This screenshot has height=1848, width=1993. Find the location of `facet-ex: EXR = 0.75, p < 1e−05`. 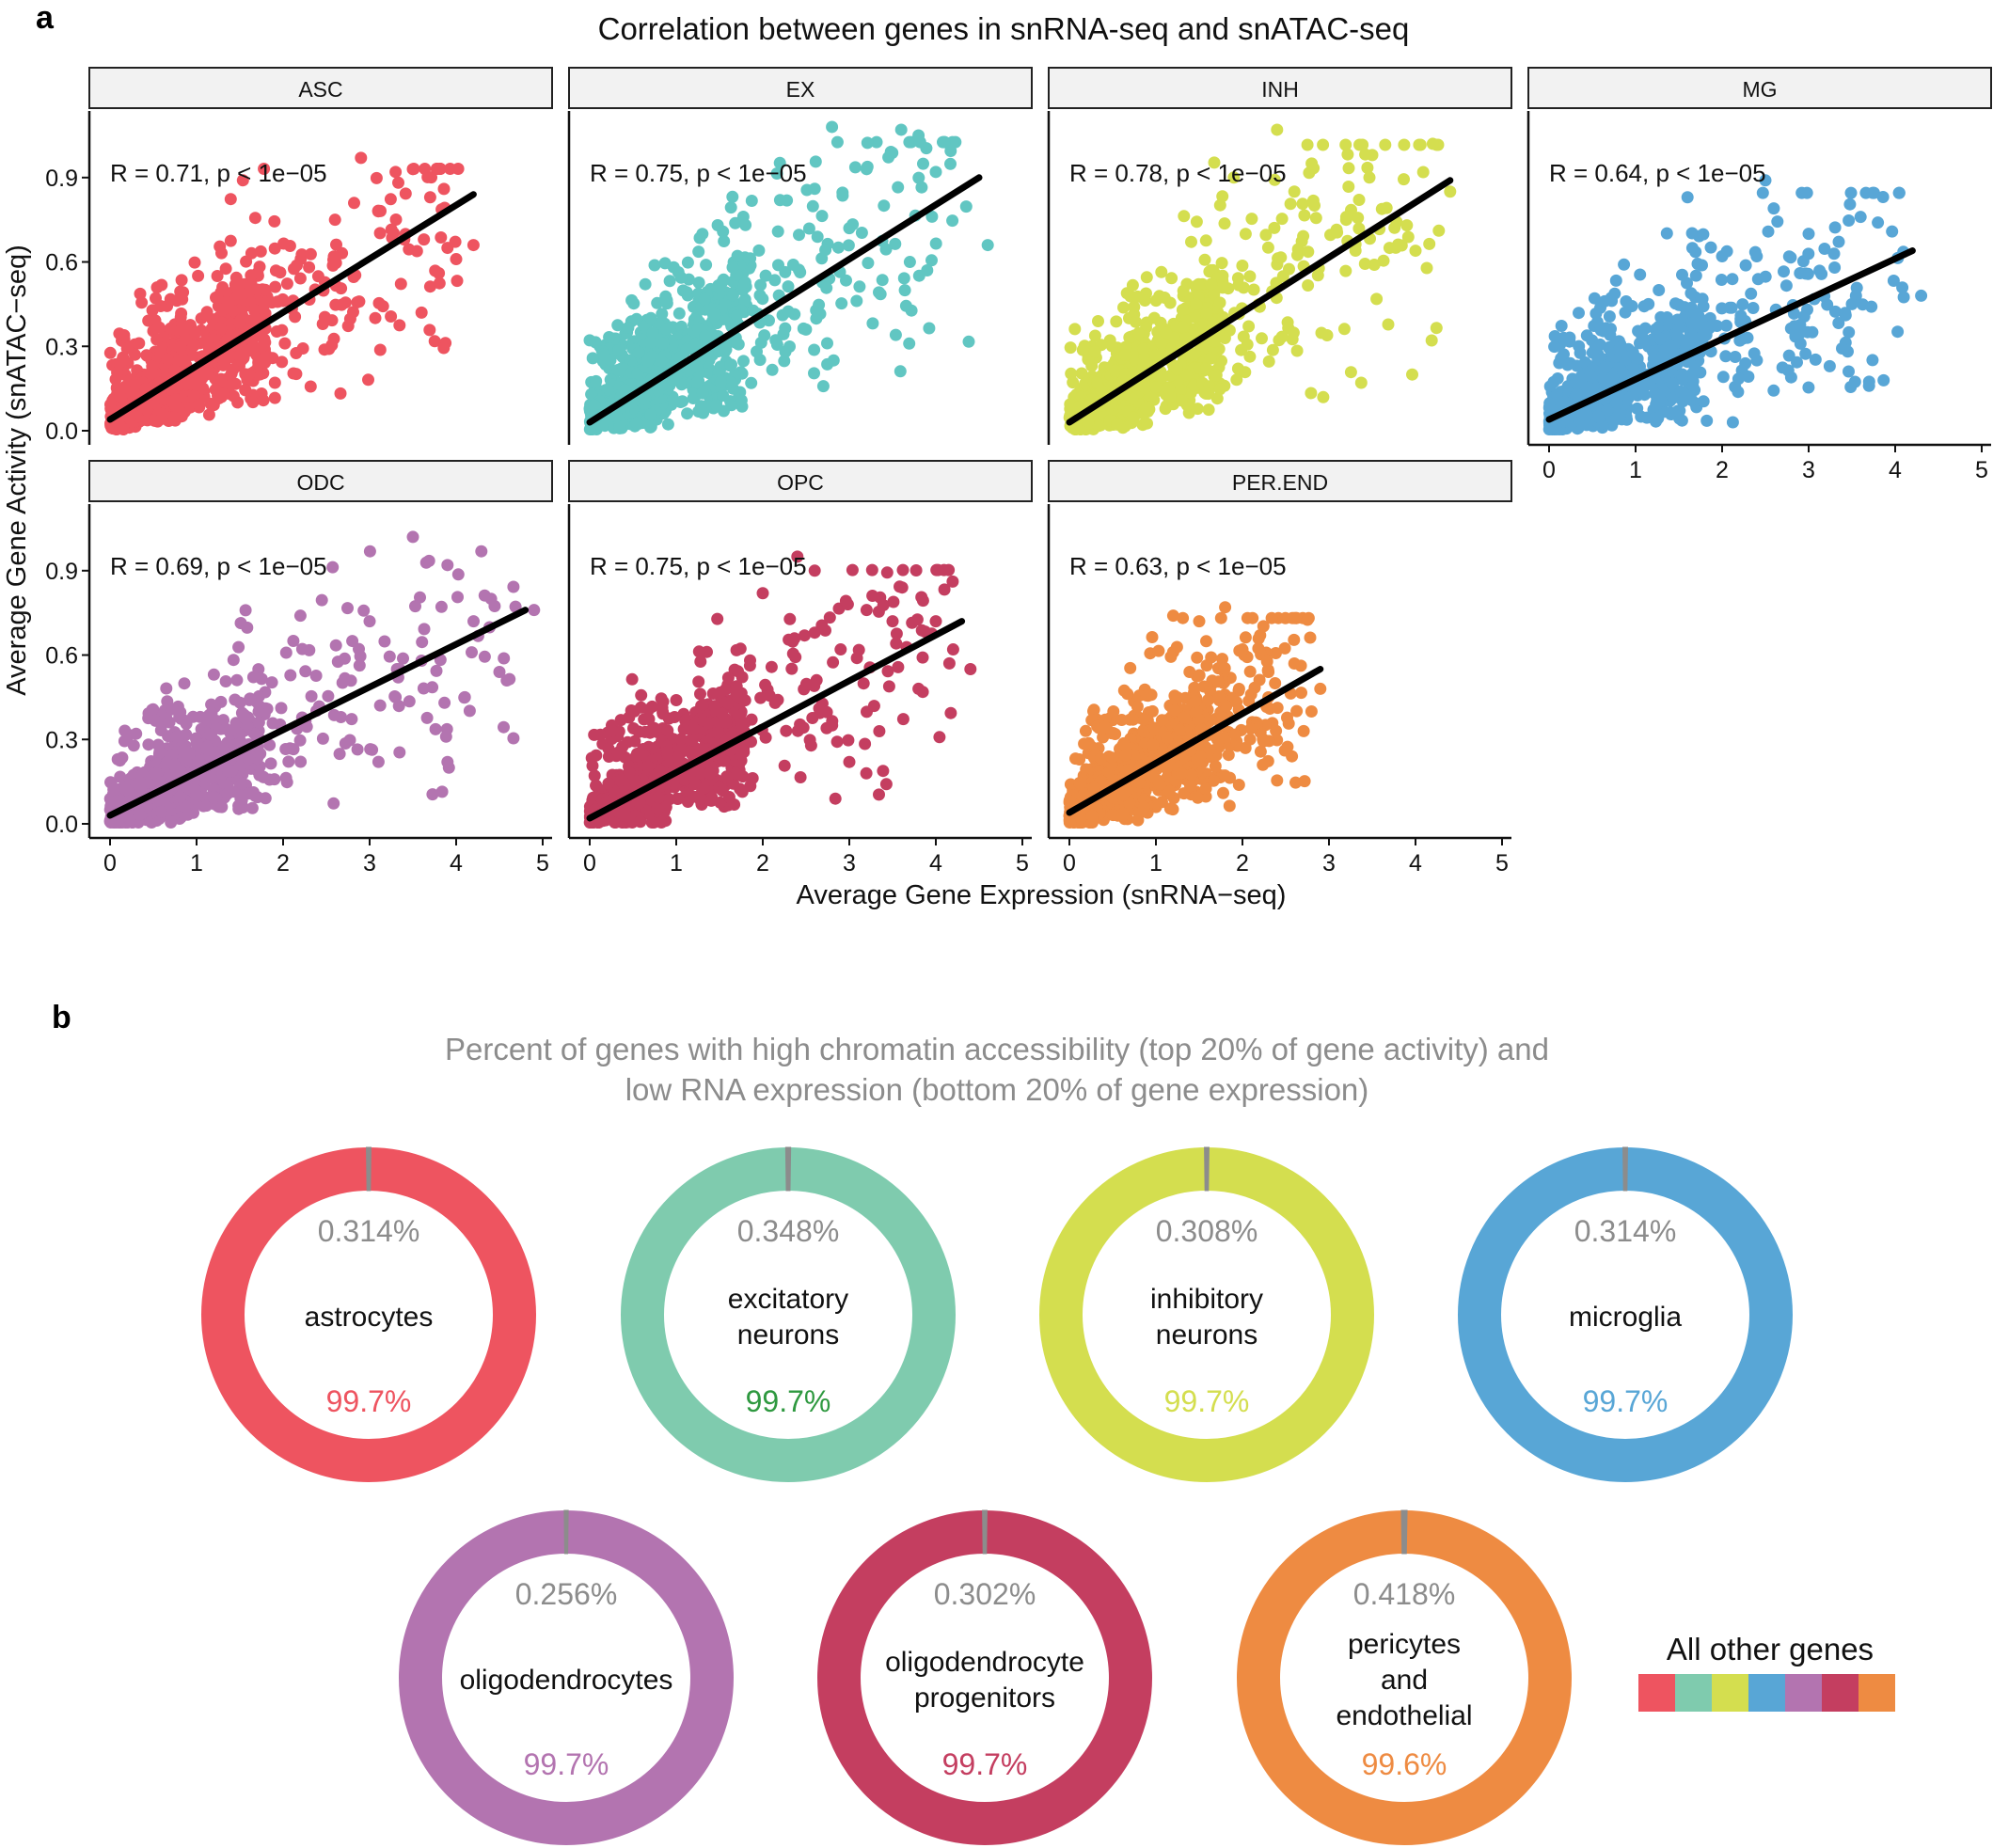

facet-ex: EXR = 0.75, p < 1e−05 is located at coordinates (800, 256).